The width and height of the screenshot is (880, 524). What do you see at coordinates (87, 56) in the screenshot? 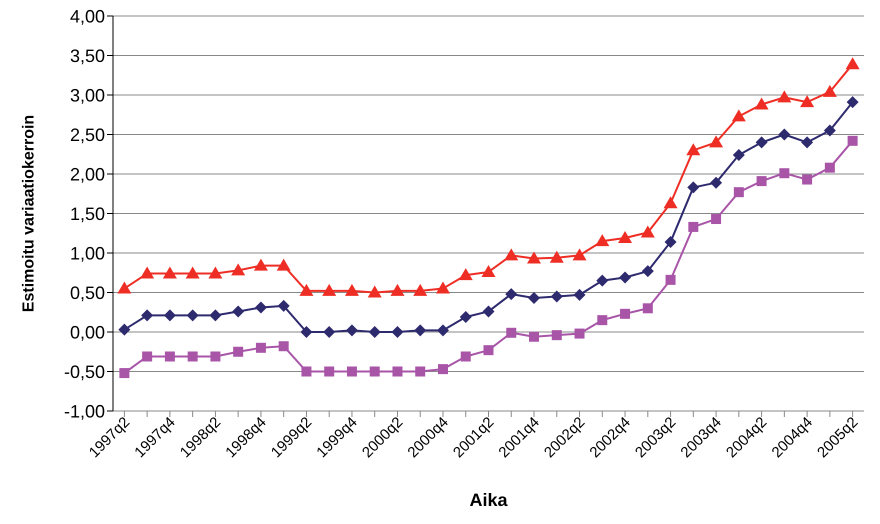
I see `y-tick-label: 3,50` at bounding box center [87, 56].